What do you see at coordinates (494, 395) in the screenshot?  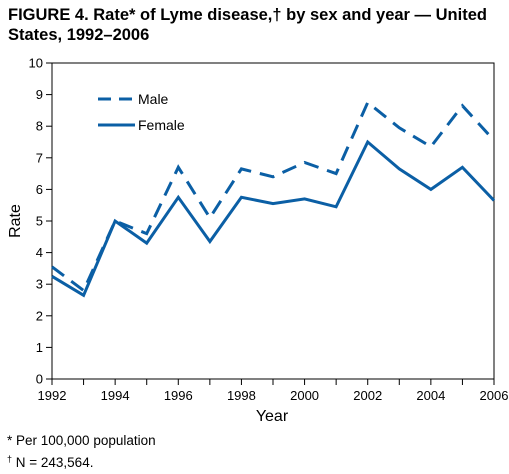 I see `x-tick-label: 2006` at bounding box center [494, 395].